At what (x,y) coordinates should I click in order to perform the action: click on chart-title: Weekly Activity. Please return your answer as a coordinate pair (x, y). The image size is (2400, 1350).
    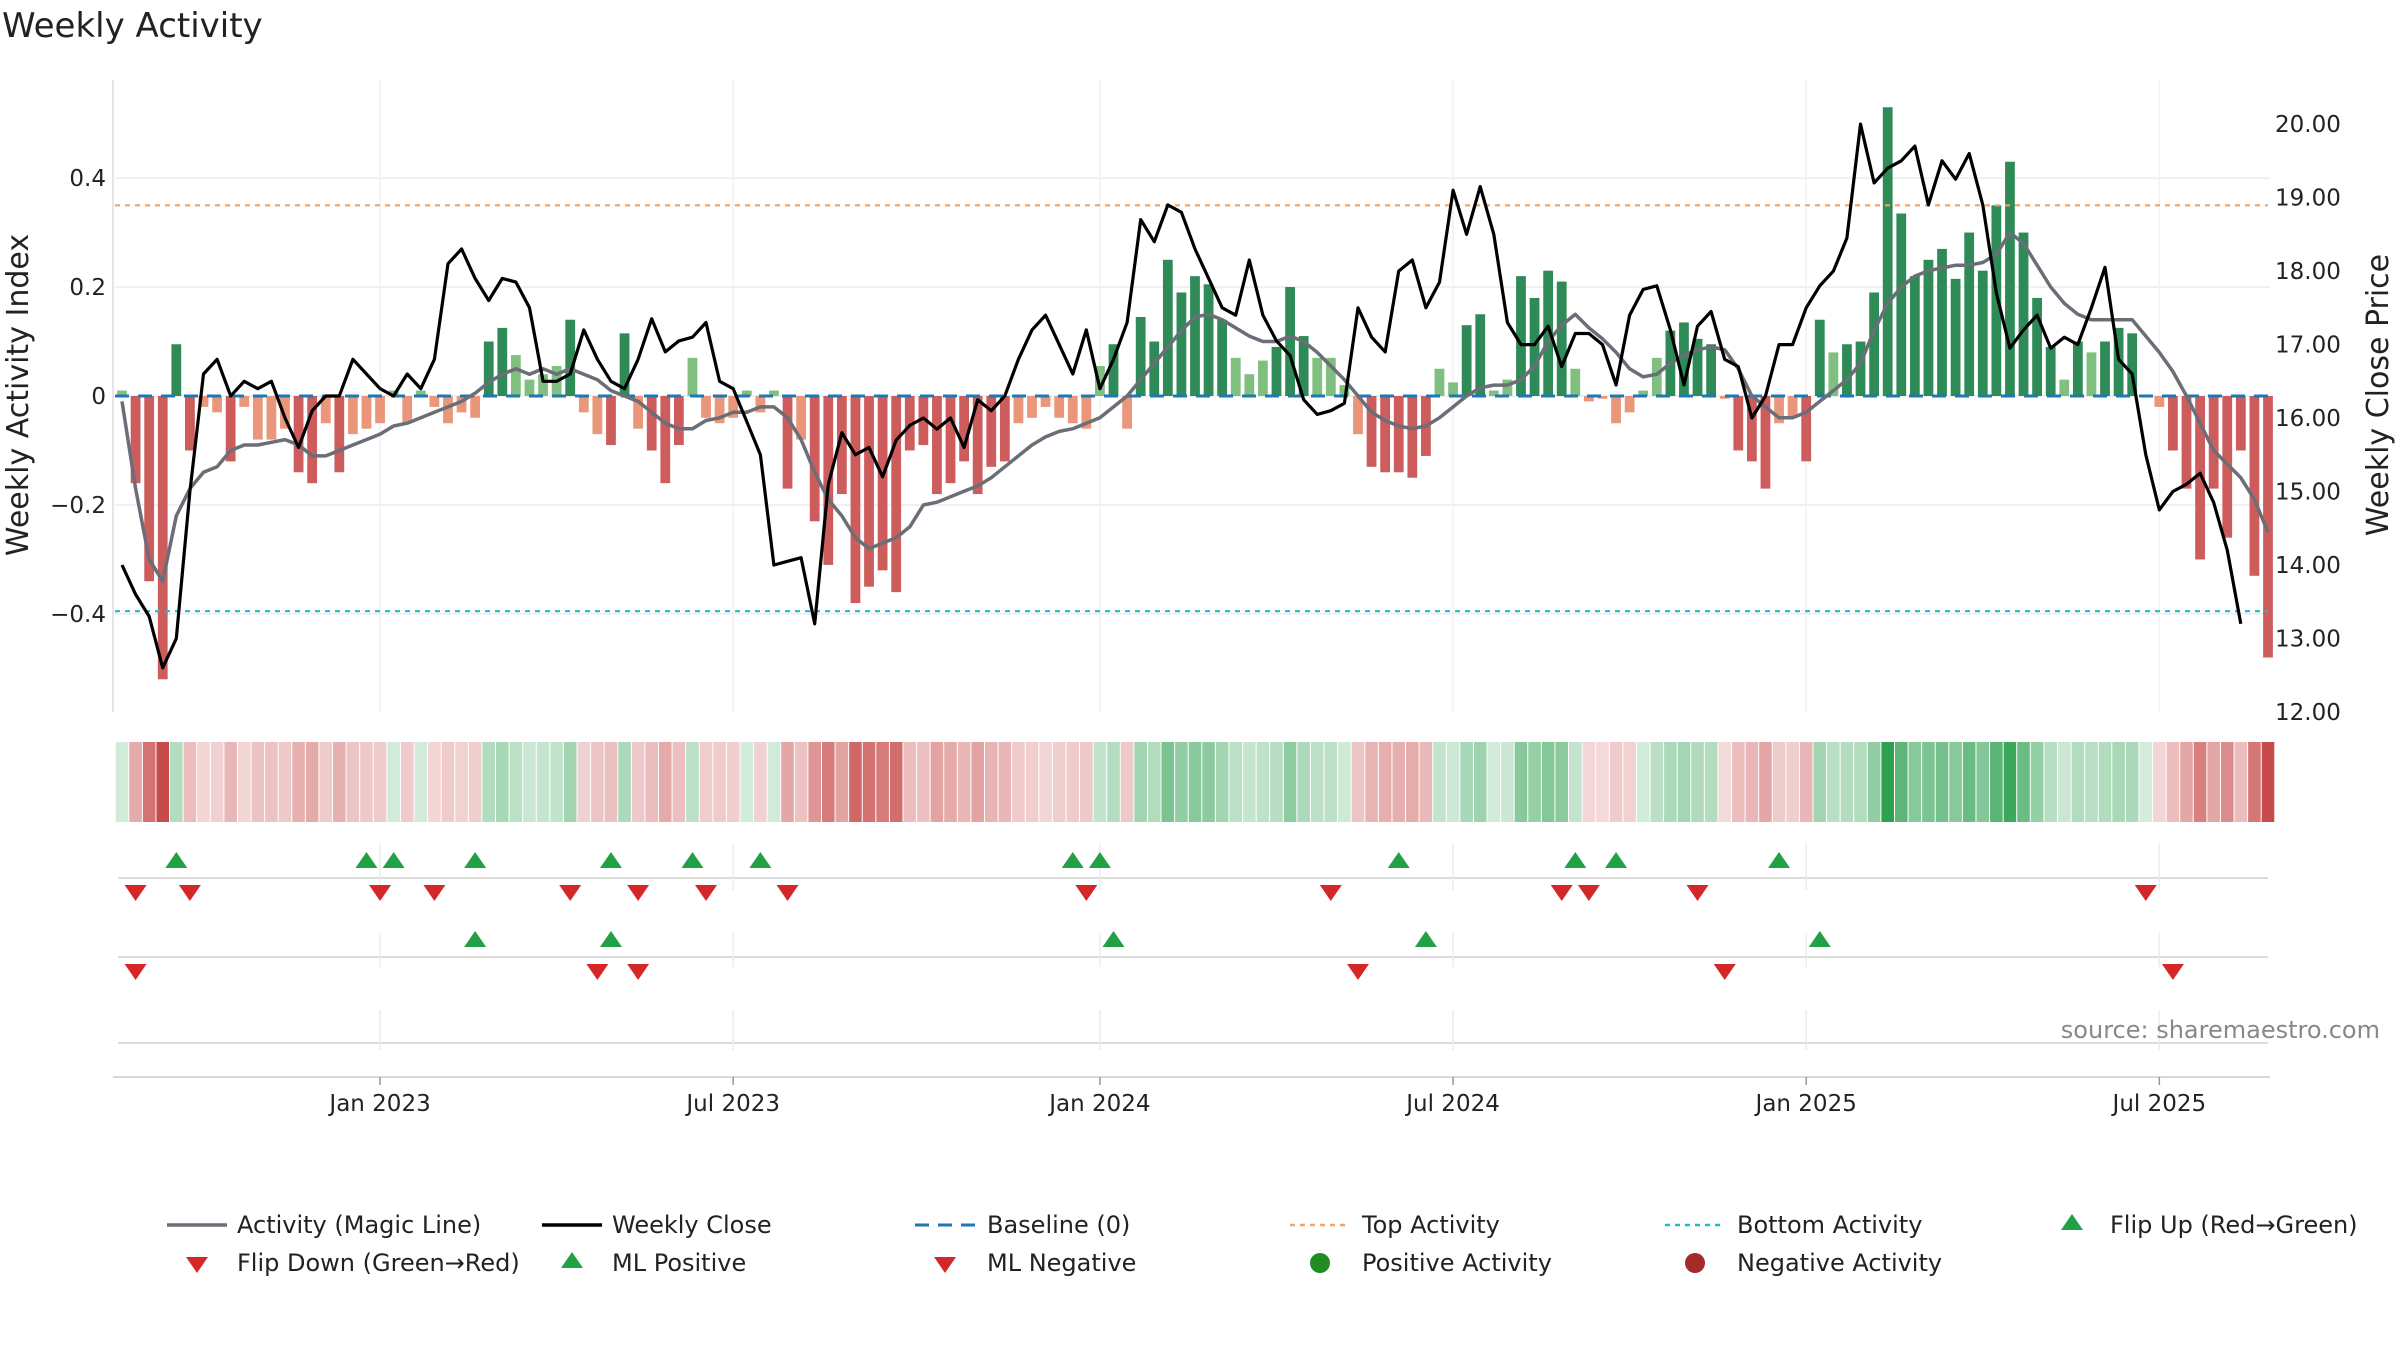
    Looking at the image, I should click on (132, 26).